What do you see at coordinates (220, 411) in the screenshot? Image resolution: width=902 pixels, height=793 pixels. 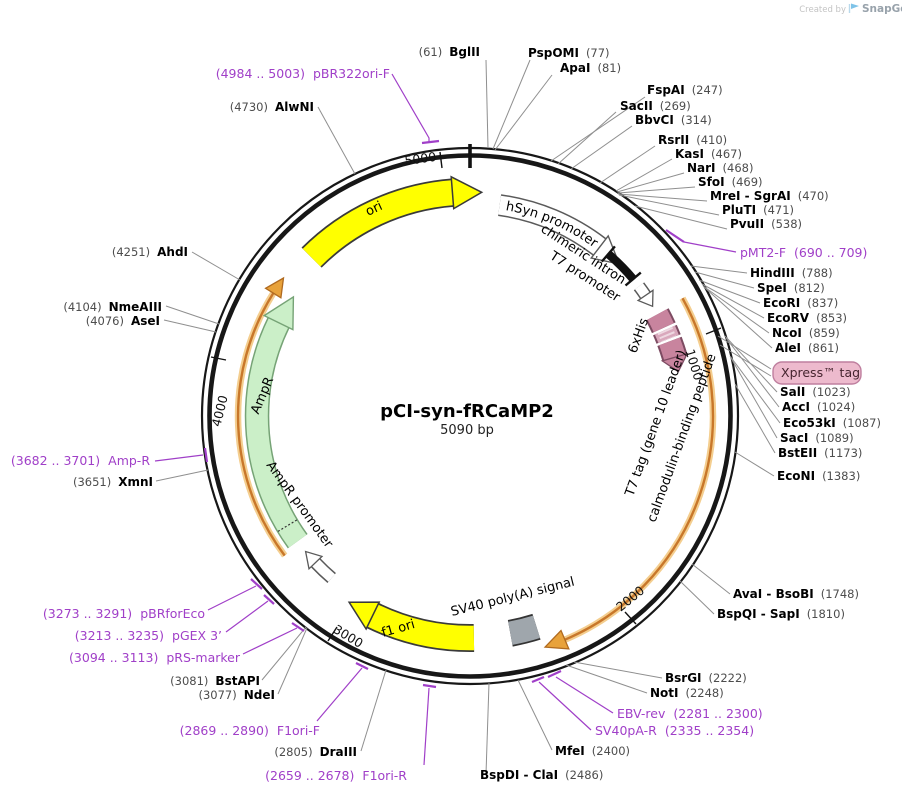 I see `tick-label-4000: 4000` at bounding box center [220, 411].